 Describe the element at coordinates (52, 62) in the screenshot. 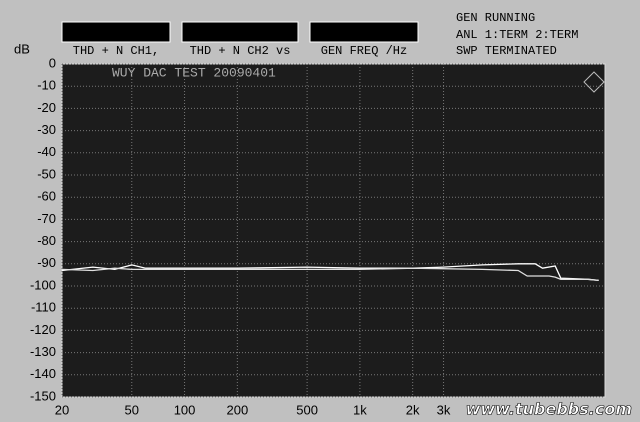

I see `y-tick-label: 0` at that location.